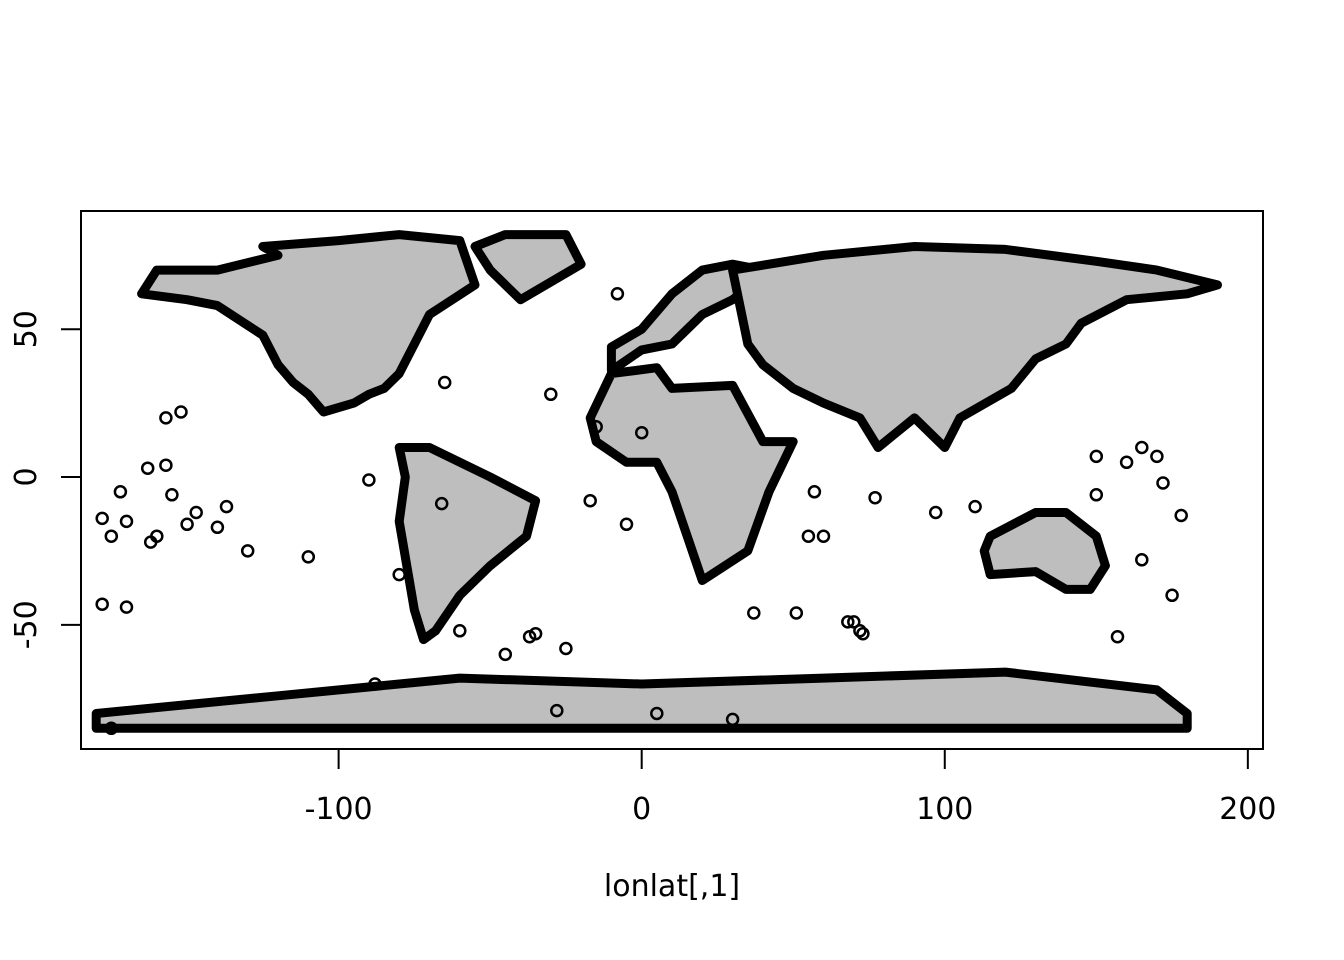  Describe the element at coordinates (26, 329) in the screenshot. I see `y-tick-label: 50` at that location.